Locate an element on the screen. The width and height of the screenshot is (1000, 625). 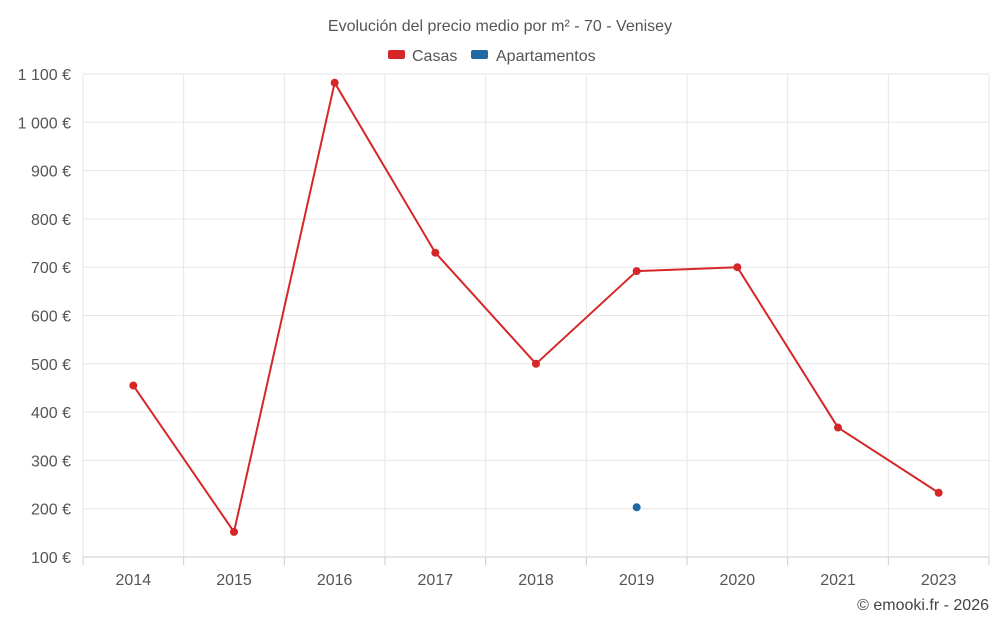
credit-text: © emooki.fr - 2026 is located at coordinates (923, 605).